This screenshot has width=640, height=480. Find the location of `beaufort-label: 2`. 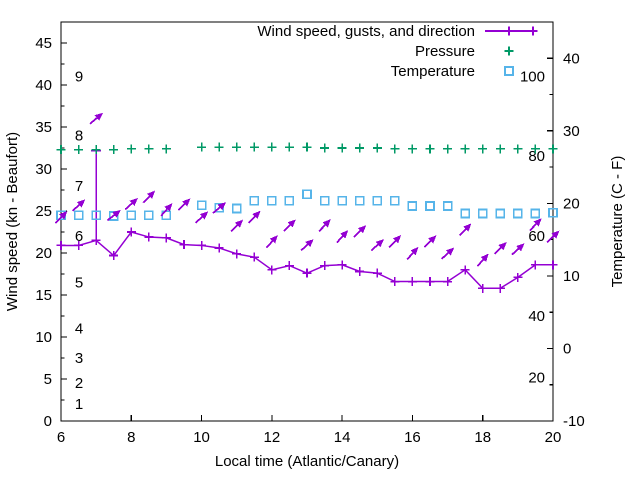

beaufort-label: 2 is located at coordinates (79, 383).